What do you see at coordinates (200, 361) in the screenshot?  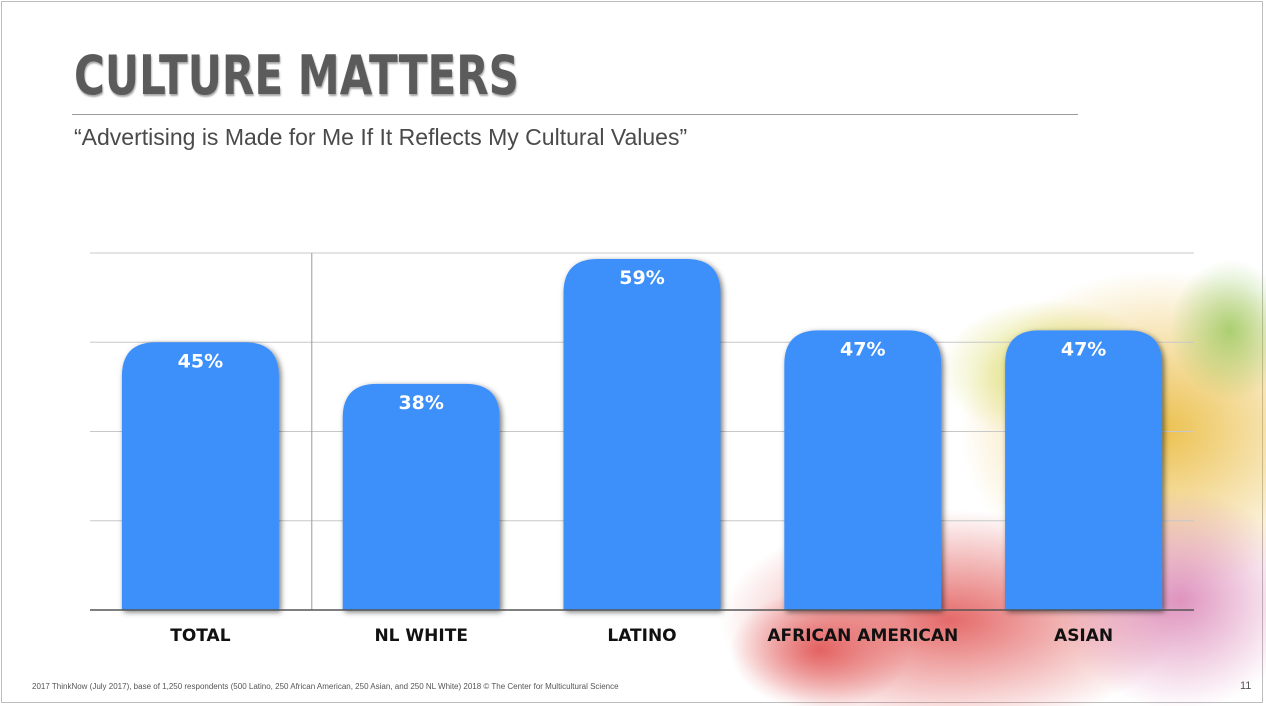 I see `data-label-total: 45%` at bounding box center [200, 361].